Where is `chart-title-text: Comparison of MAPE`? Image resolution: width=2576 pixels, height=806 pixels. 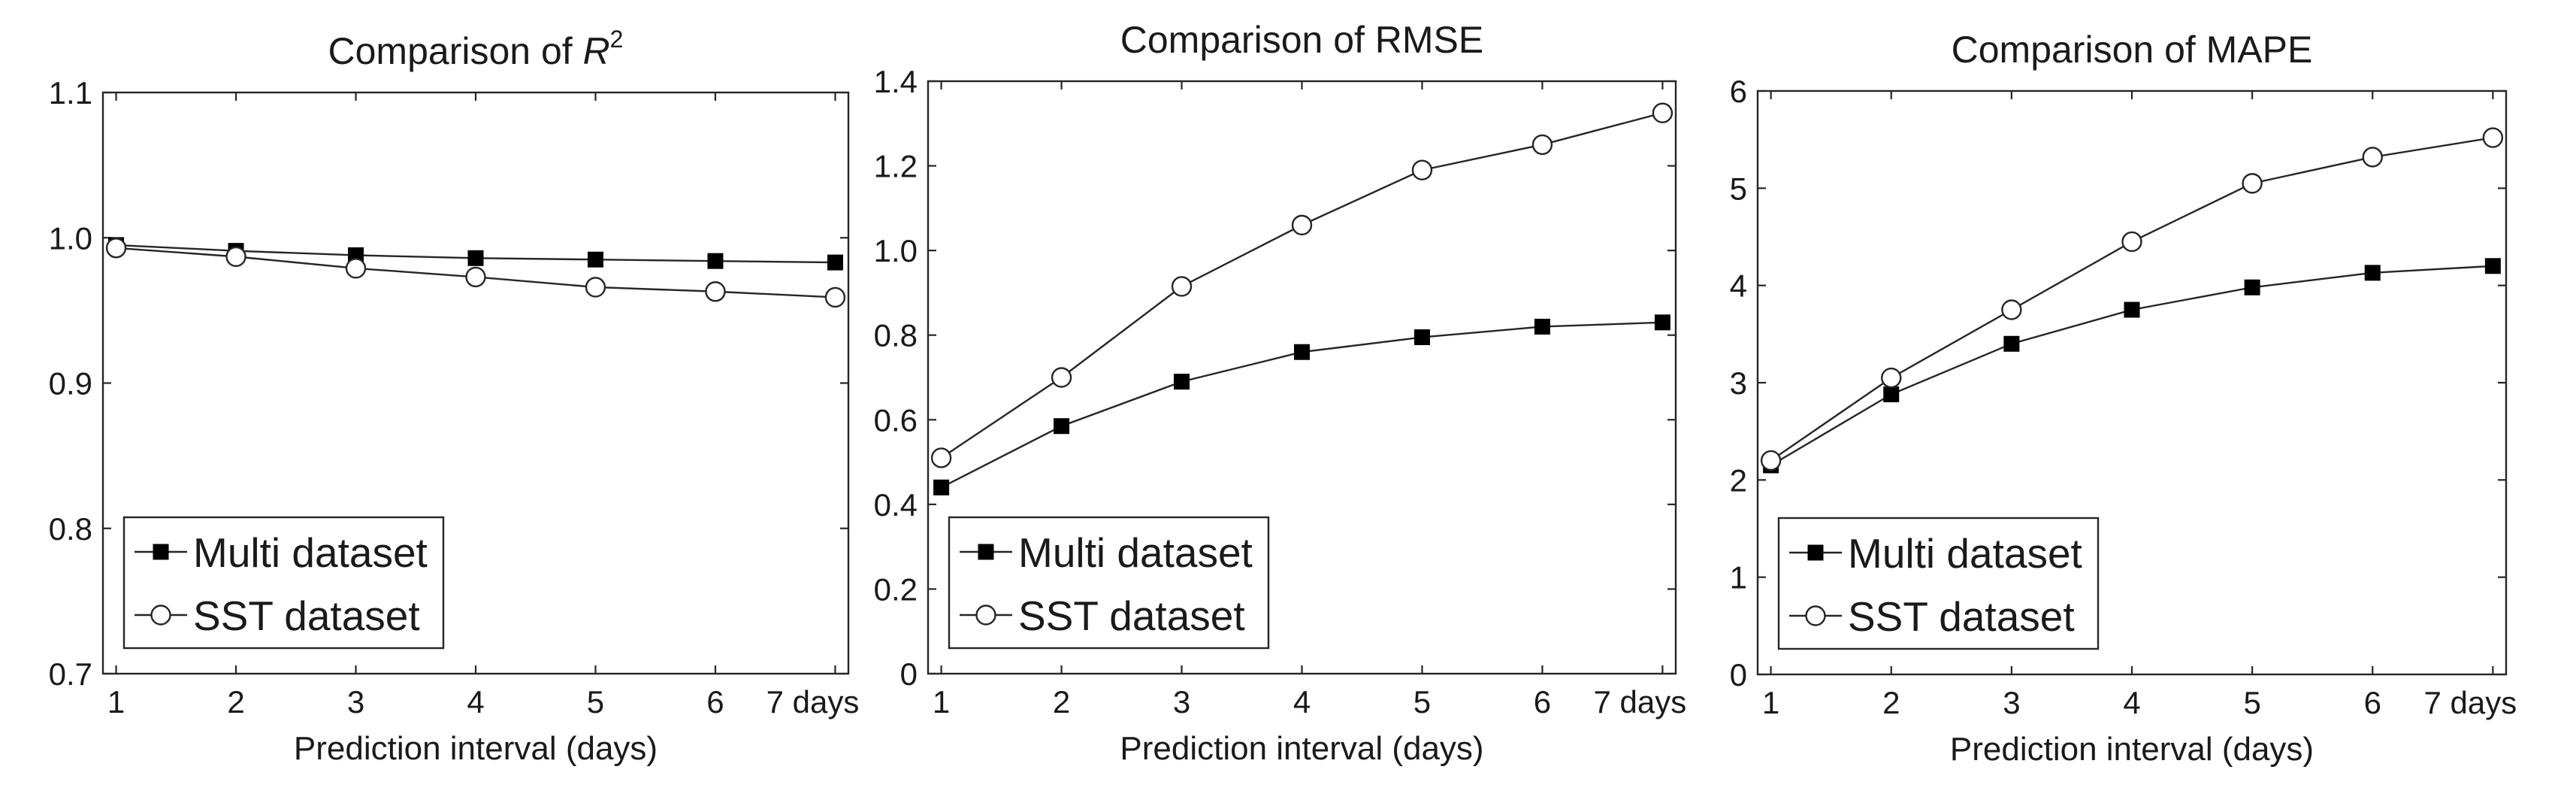 chart-title-text: Comparison of MAPE is located at coordinates (2133, 50).